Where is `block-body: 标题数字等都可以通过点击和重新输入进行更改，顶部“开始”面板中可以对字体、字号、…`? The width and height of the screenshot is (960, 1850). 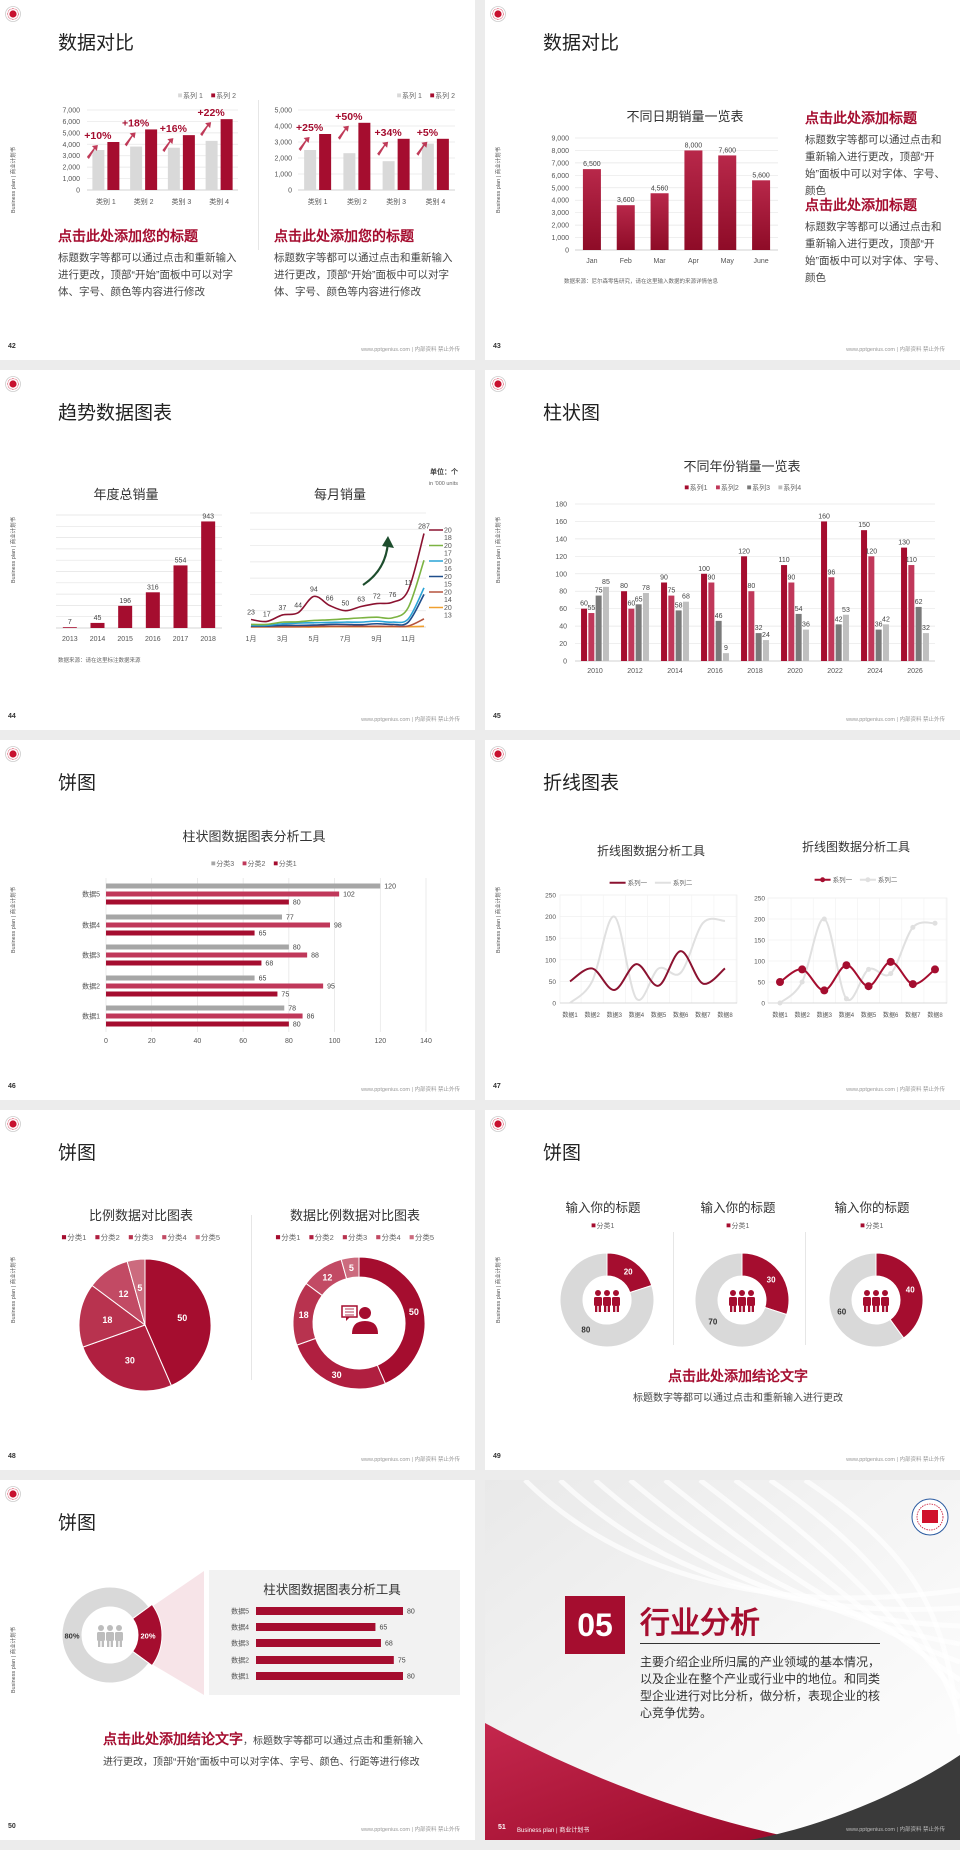 block-body: 标题数字等都可以通过点击和重新输入进行更改，顶部“开始”面板中可以对字体、字号、… is located at coordinates (363, 275).